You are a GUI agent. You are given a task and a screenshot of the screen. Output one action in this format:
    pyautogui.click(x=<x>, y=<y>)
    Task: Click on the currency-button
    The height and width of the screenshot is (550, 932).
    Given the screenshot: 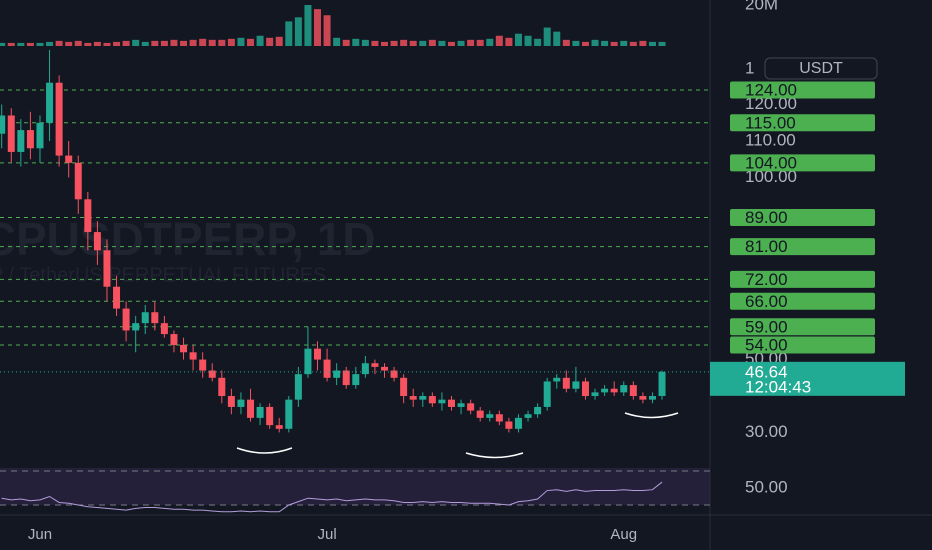 What is the action you would take?
    pyautogui.click(x=821, y=68)
    